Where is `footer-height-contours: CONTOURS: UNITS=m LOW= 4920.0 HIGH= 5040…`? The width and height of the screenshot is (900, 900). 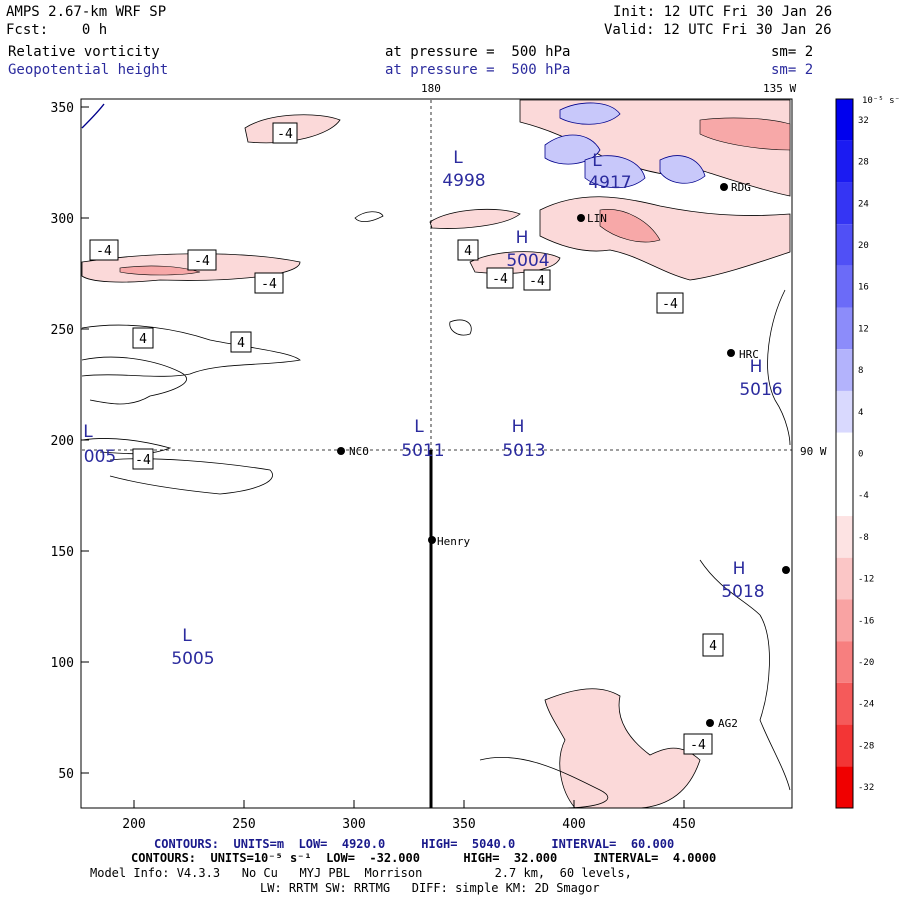 footer-height-contours: CONTOURS: UNITS=m LOW= 4920.0 HIGH= 5040… is located at coordinates (414, 844).